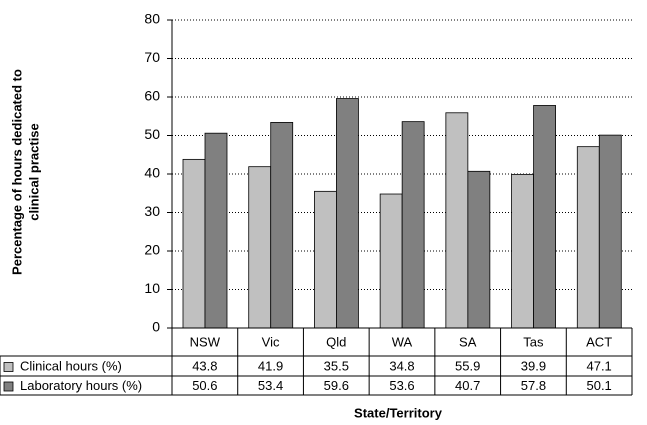 The width and height of the screenshot is (647, 425). What do you see at coordinates (152, 250) in the screenshot?
I see `y-tick-label: 20` at bounding box center [152, 250].